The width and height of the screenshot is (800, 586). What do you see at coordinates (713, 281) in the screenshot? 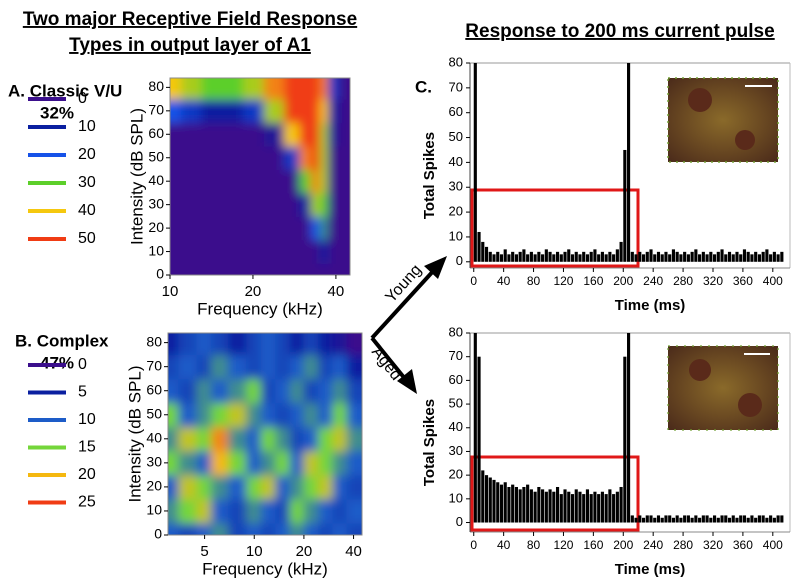
I see `x-tick-label: 320` at bounding box center [713, 281].